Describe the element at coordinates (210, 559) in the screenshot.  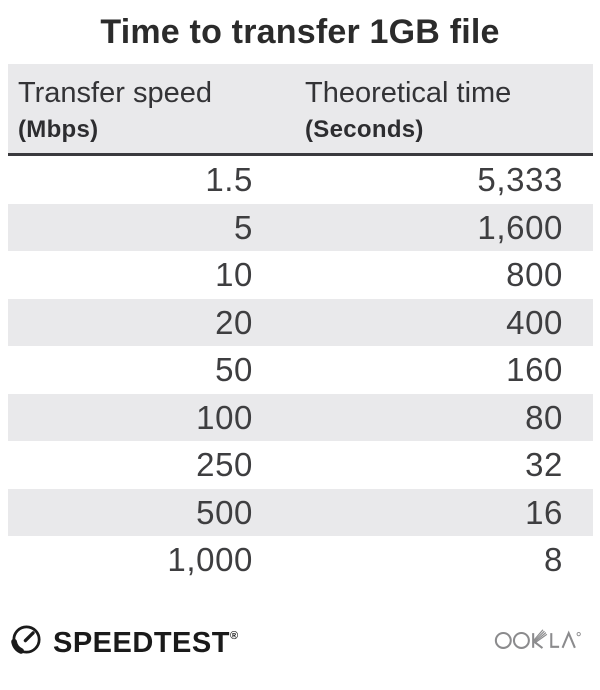
I see `speed-value: 1,000` at that location.